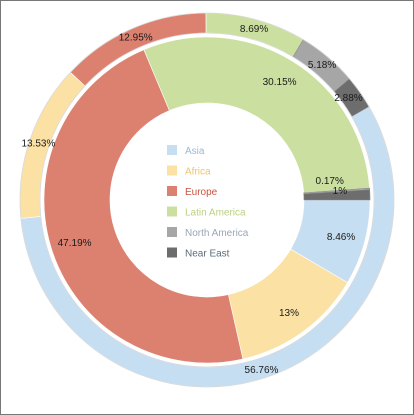 The width and height of the screenshot is (414, 415). What do you see at coordinates (330, 181) in the screenshot?
I see `inner-label-north-america: 0.17%` at bounding box center [330, 181].